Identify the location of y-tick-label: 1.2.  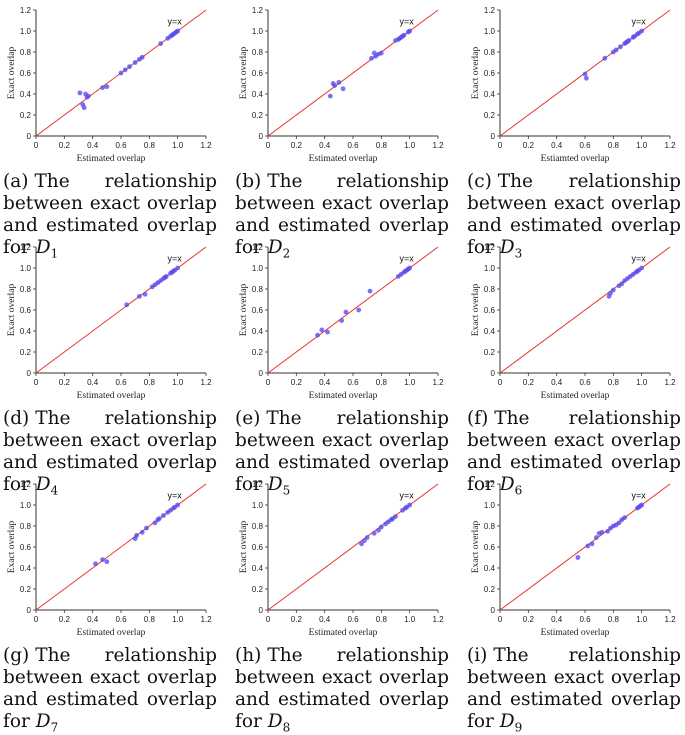
(26, 247).